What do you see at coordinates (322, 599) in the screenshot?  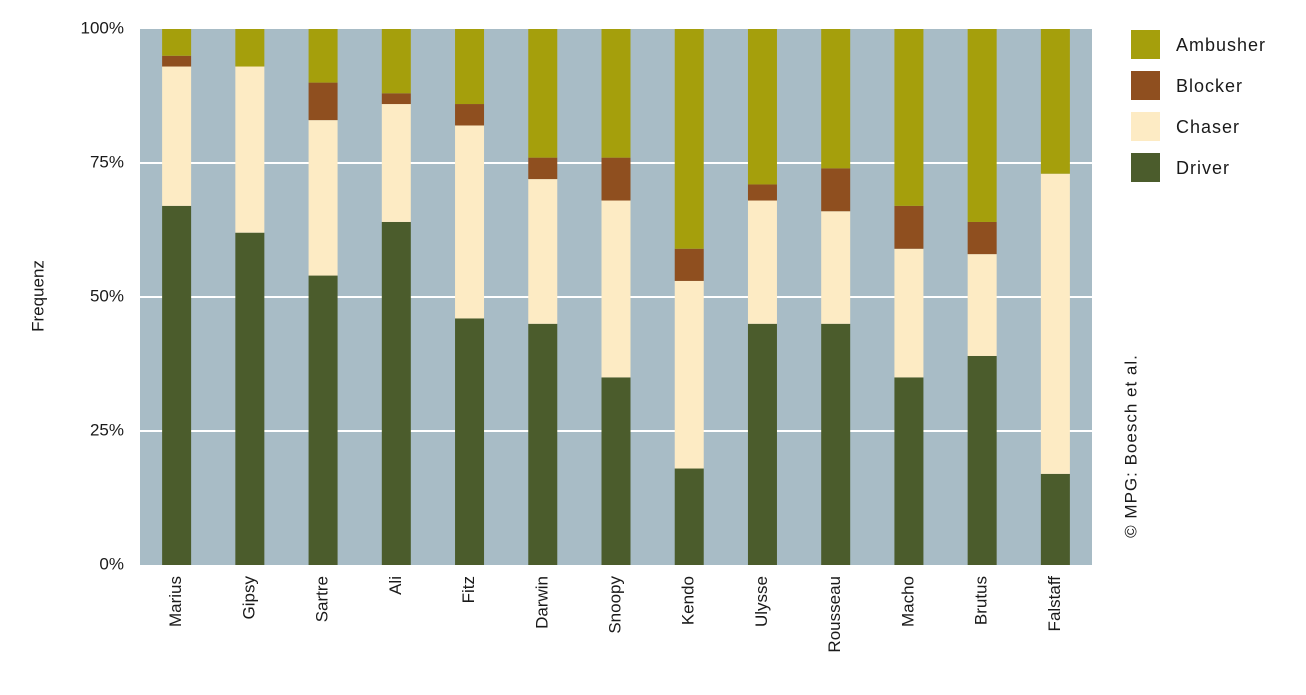 I see `x-category-label: Sartre` at bounding box center [322, 599].